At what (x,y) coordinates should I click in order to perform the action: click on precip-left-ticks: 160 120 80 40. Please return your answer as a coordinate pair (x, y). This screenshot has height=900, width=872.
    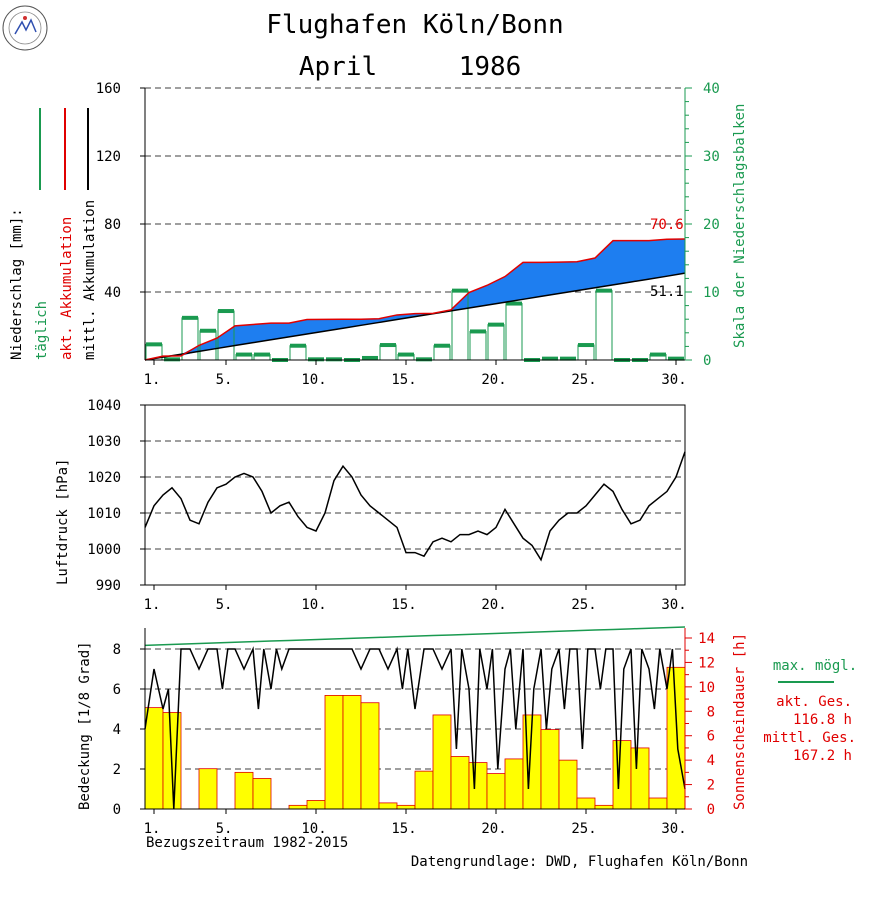
    Looking at the image, I should click on (120, 191).